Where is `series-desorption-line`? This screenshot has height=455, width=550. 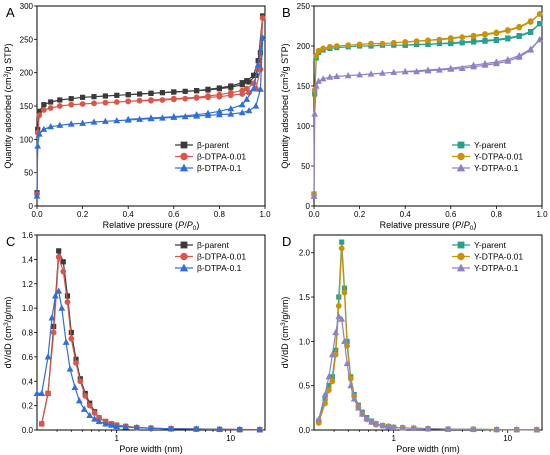 series-desorption-line is located at coordinates (196, 78).